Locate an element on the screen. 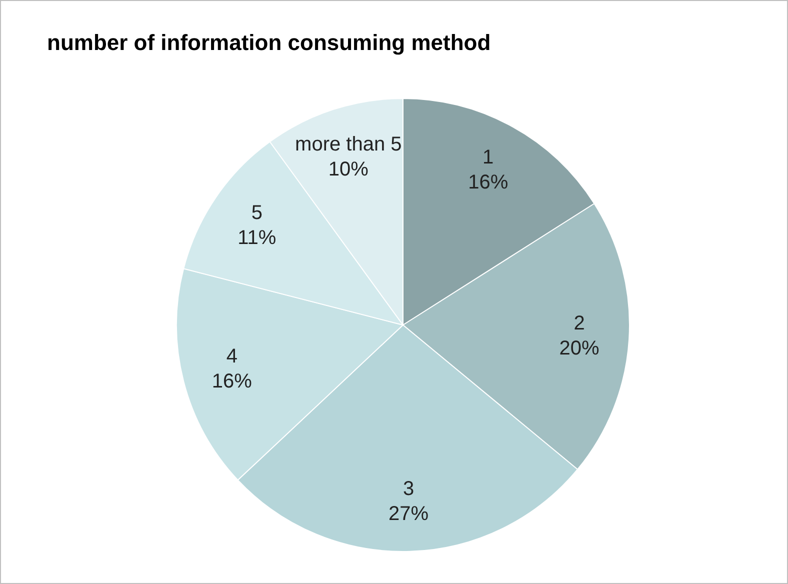 The image size is (788, 584). slice-label: 3 is located at coordinates (408, 489).